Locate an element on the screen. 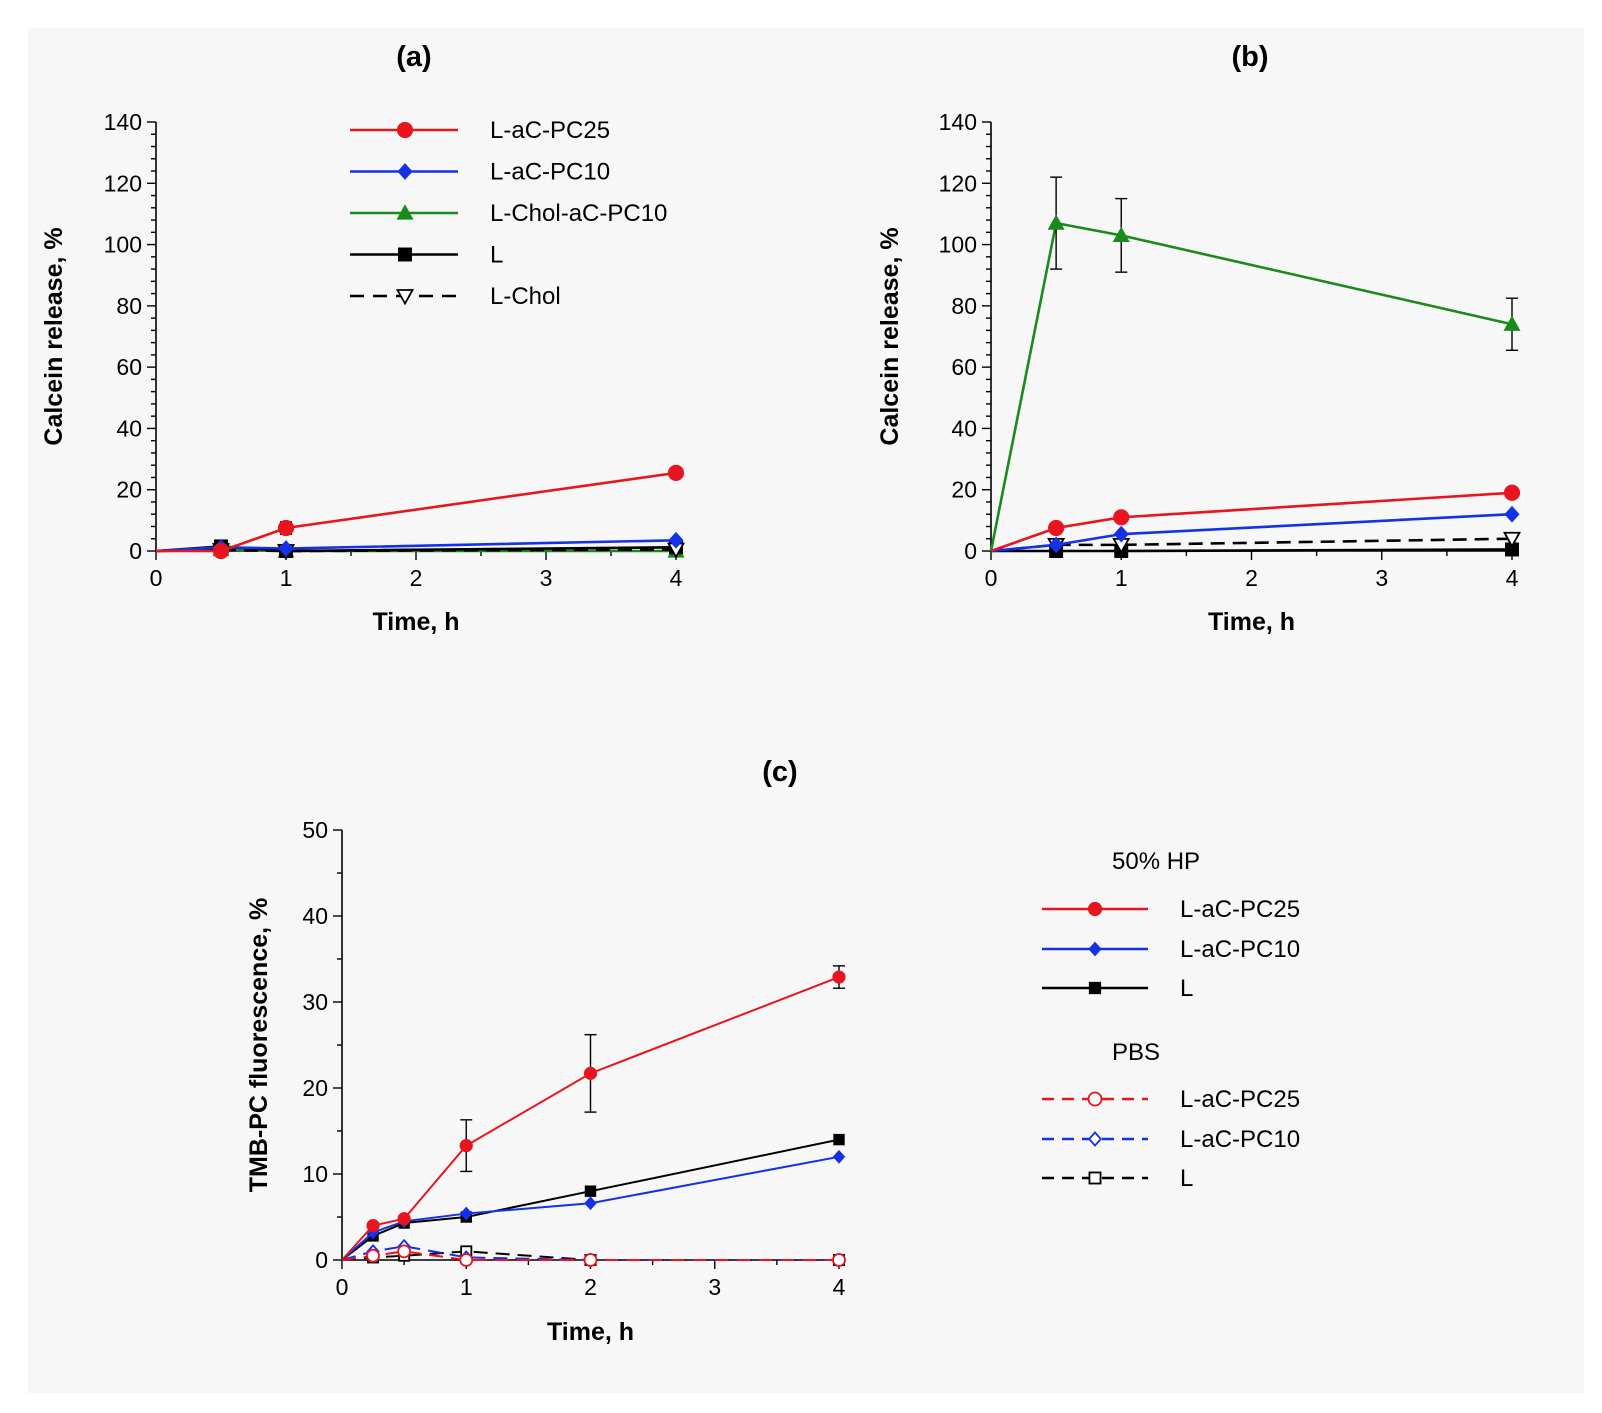 This screenshot has height=1413, width=1602. series-l-chol-ac-pc10 is located at coordinates (1255, 364).